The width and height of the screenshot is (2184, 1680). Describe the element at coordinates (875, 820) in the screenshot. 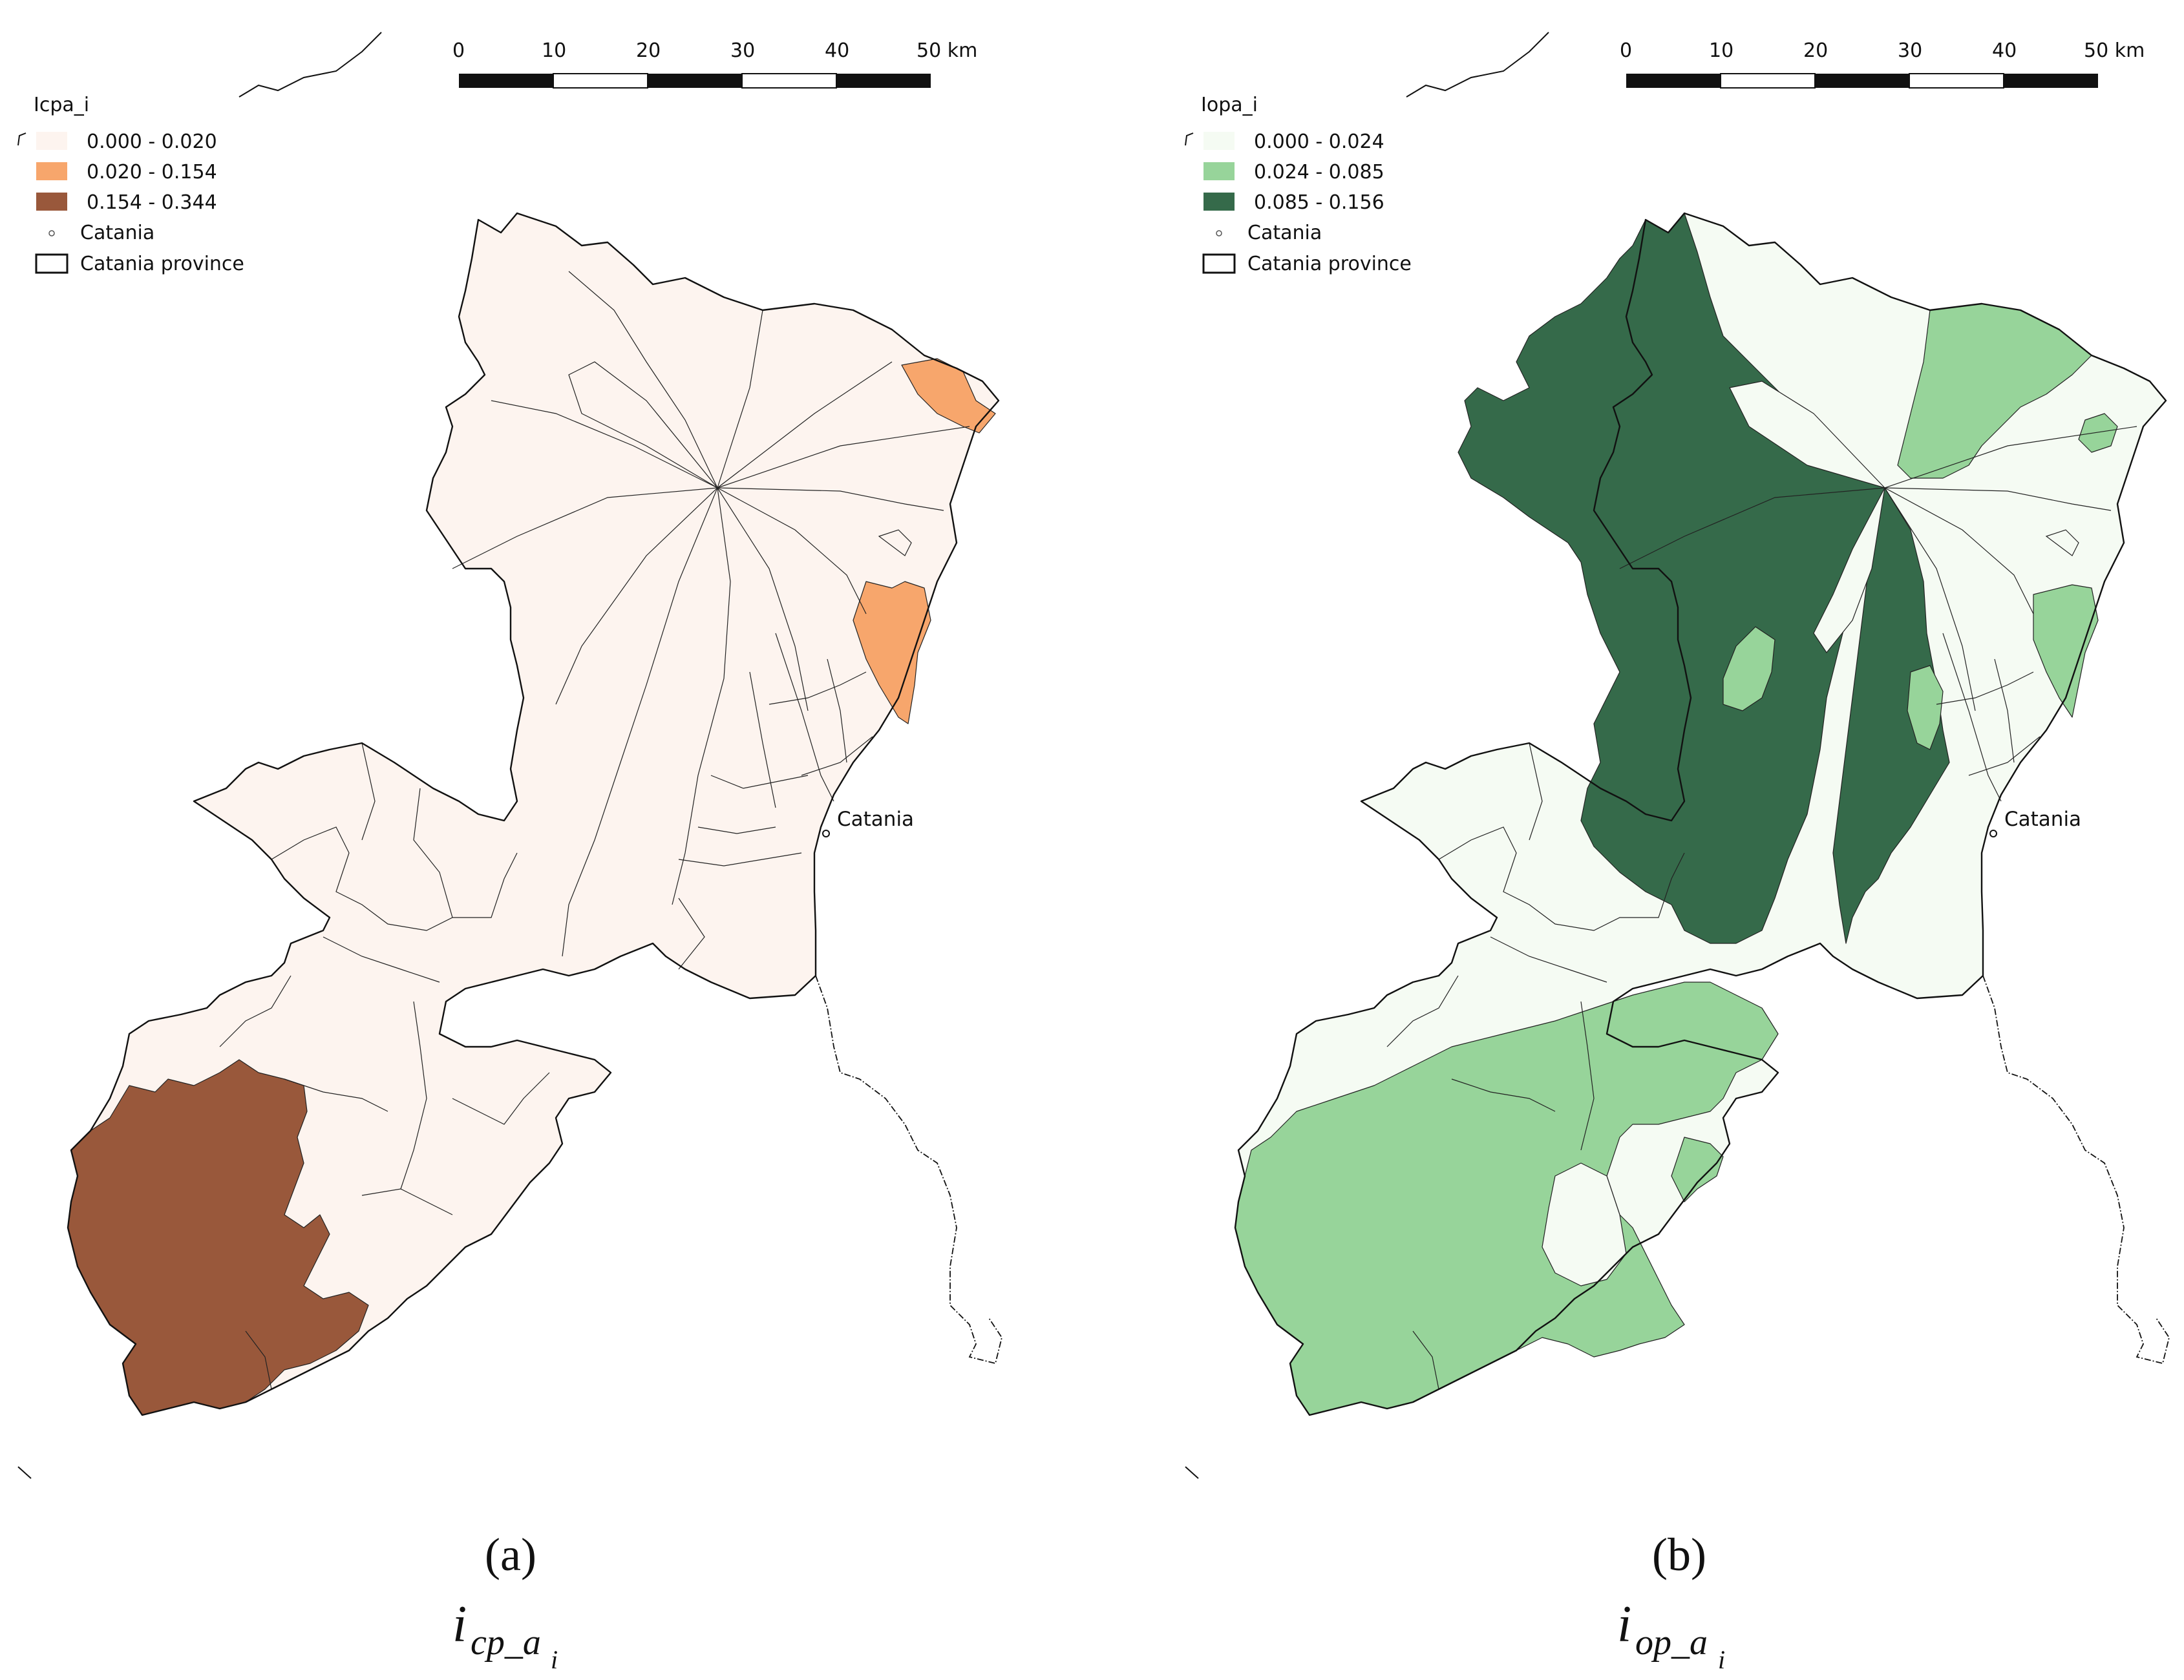

I see `city-label-a: Catania` at that location.